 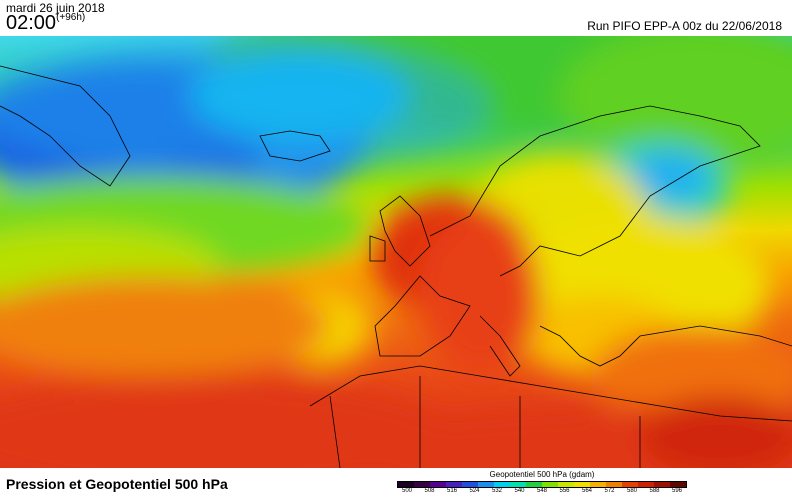 What do you see at coordinates (407, 491) in the screenshot?
I see `legend-tick-label: 500` at bounding box center [407, 491].